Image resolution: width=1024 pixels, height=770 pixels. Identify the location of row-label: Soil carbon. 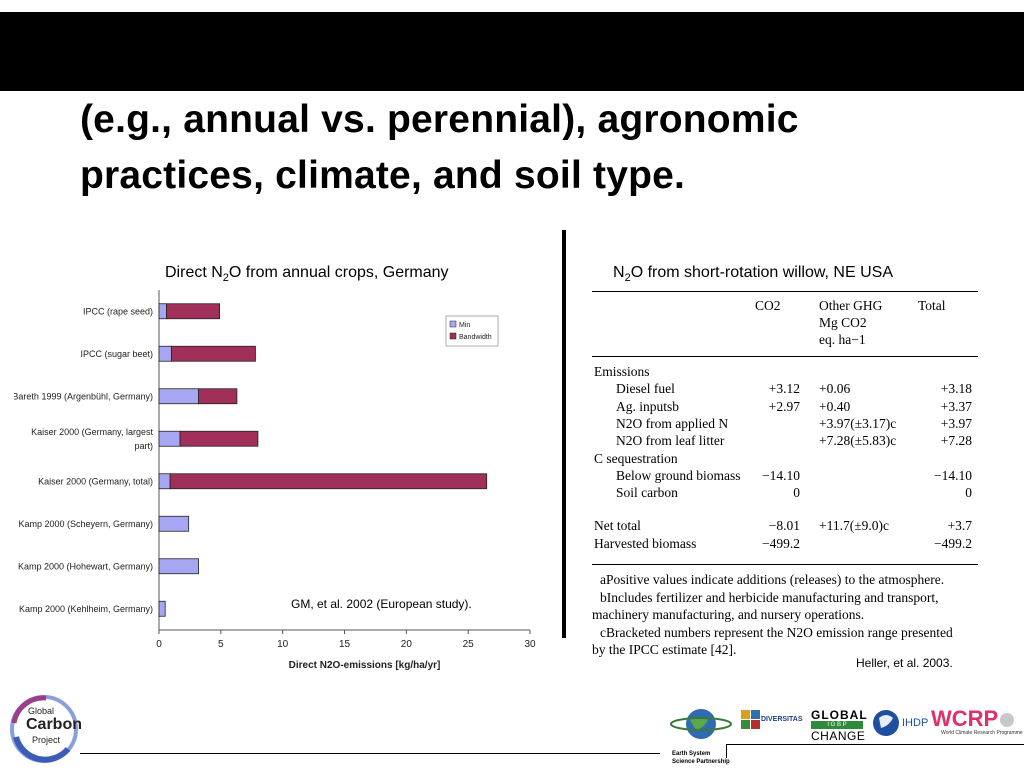
(647, 493).